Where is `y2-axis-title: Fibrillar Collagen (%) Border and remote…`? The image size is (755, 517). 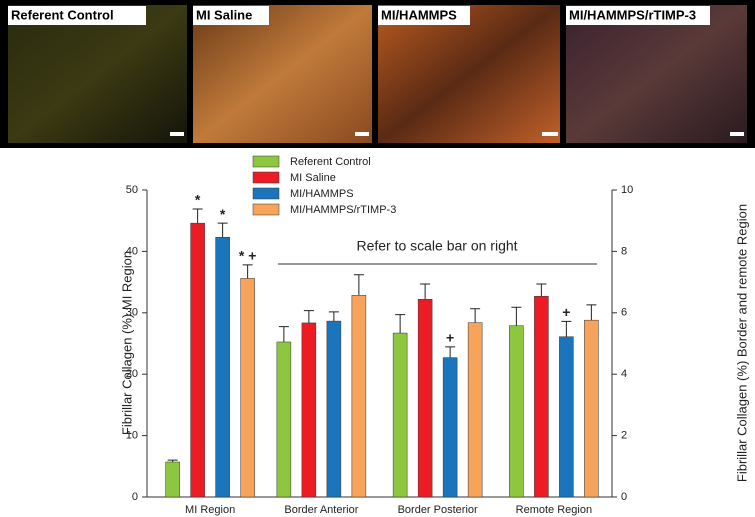
y2-axis-title: Fibrillar Collagen (%) Border and remote… is located at coordinates (741, 343).